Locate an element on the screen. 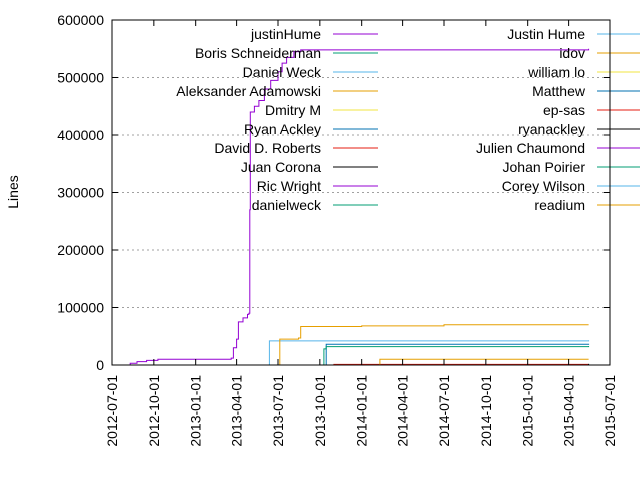  x-tick-label: 2014-04-01 is located at coordinates (403, 411).